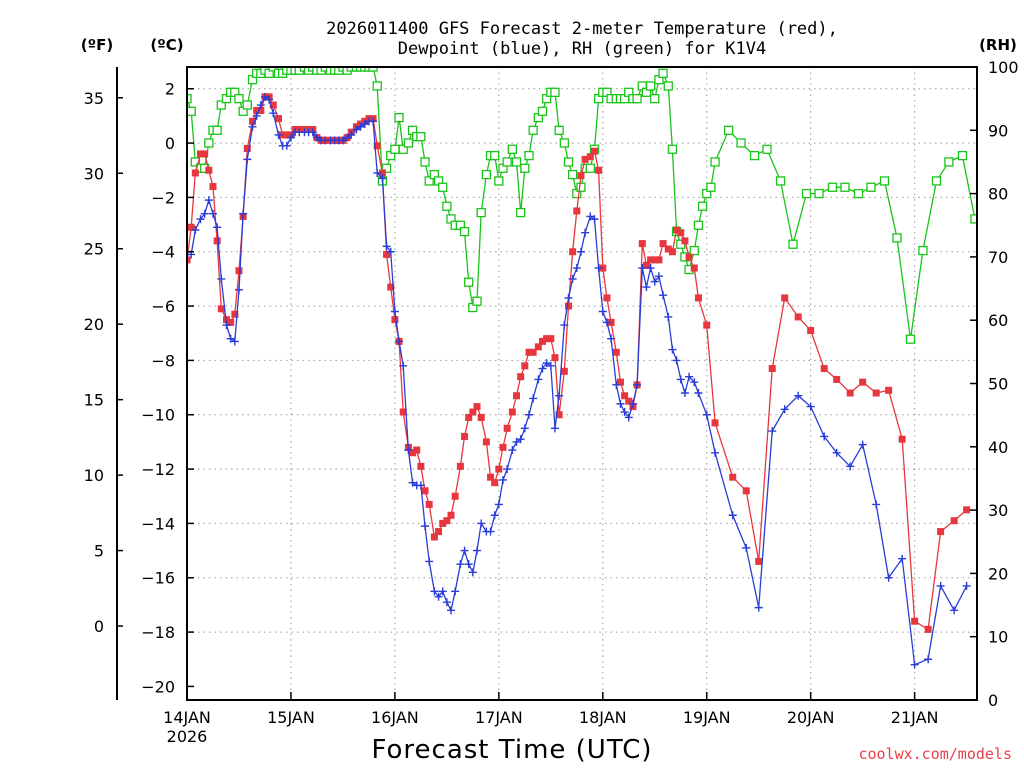  I want to click on x-tick-label: 19JAN, so click(707, 717).